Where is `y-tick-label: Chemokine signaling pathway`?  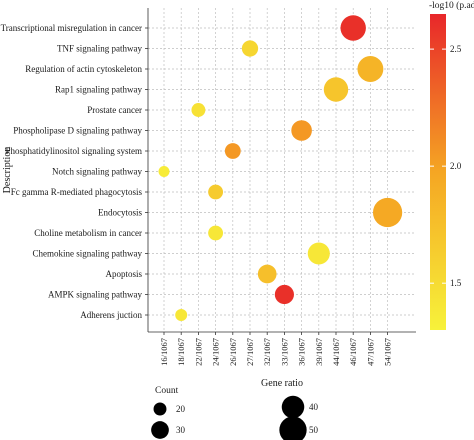
y-tick-label: Chemokine signaling pathway is located at coordinates (88, 254).